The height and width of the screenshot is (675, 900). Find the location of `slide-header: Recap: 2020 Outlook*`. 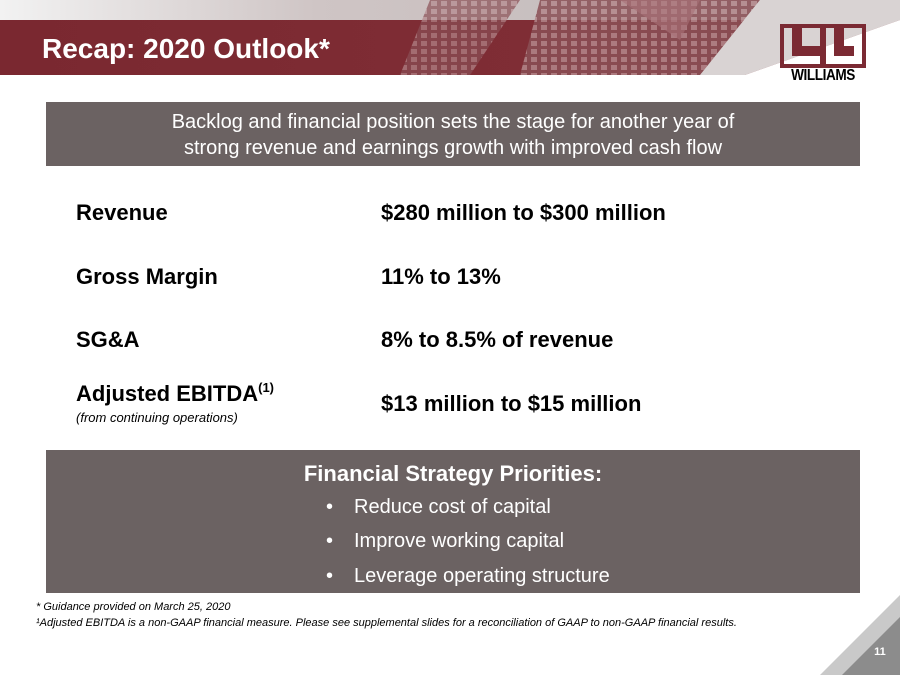

slide-header: Recap: 2020 Outlook* is located at coordinates (450, 37).